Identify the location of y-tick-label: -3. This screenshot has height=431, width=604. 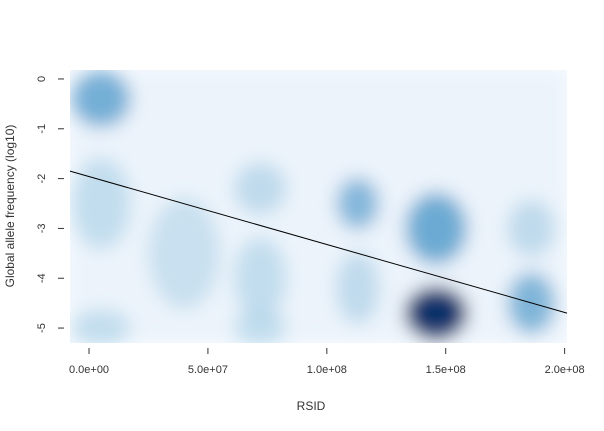
(42, 229).